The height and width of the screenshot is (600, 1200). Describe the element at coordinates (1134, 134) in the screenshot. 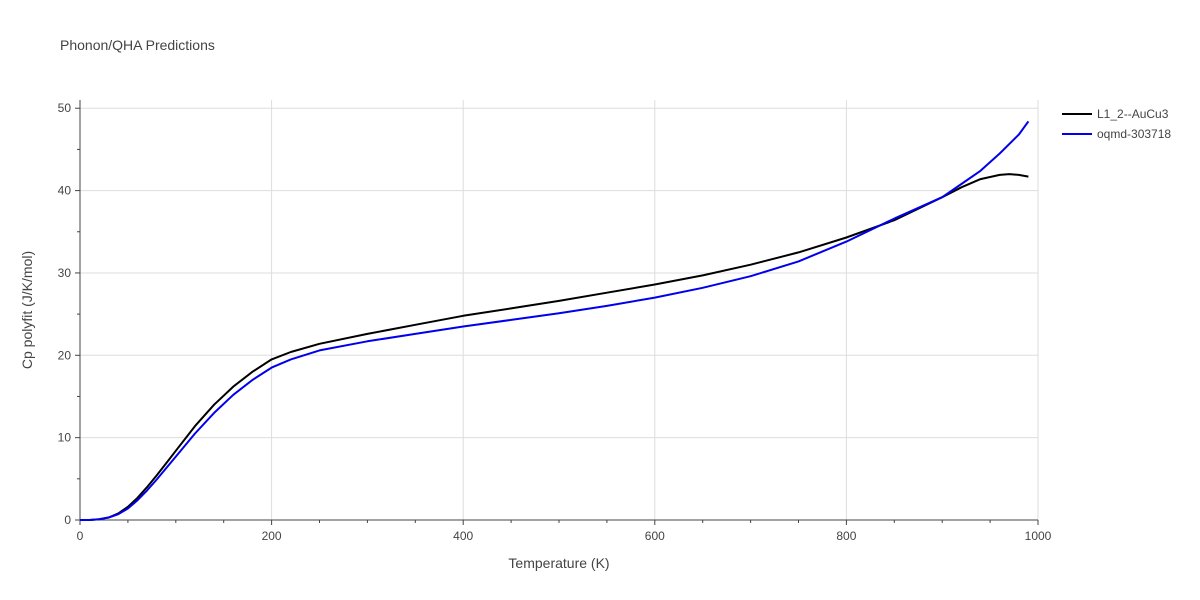

I see `legend-label: oqmd-303718` at that location.